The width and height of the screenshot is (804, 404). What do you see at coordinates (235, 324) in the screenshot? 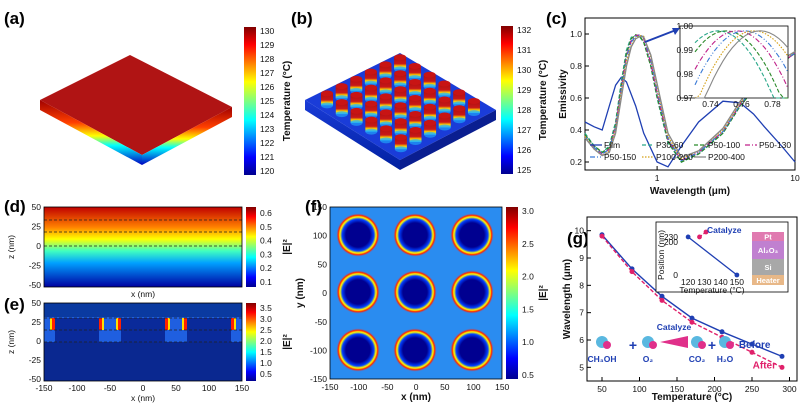
I see `field-warm-edge` at bounding box center [235, 324].